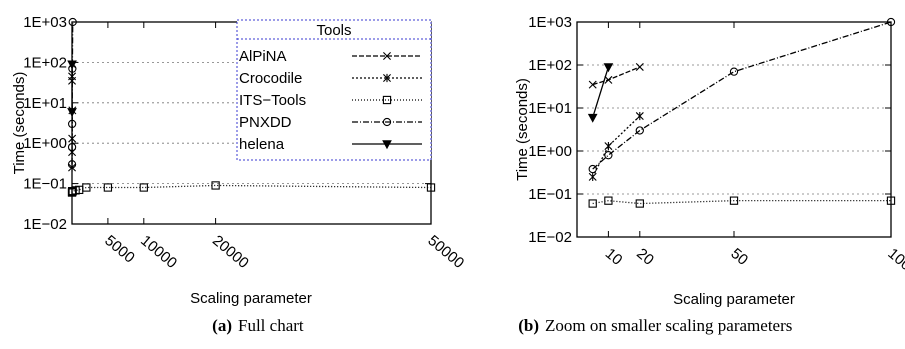  I want to click on caption-a-text: Full chart, so click(271, 325).